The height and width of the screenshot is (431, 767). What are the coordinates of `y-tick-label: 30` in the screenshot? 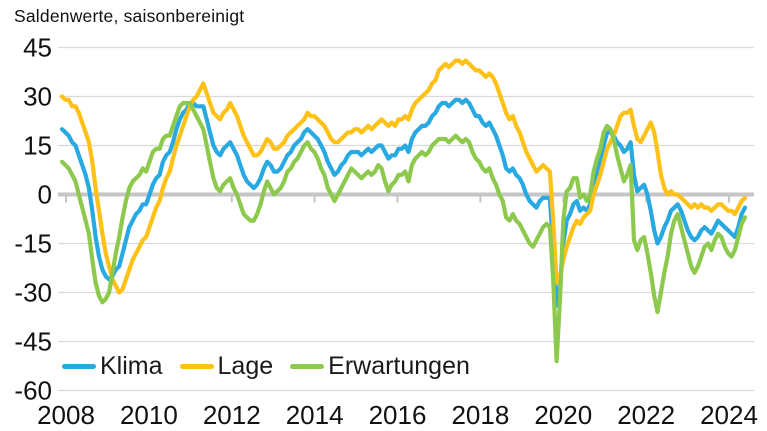 It's located at (37, 96).